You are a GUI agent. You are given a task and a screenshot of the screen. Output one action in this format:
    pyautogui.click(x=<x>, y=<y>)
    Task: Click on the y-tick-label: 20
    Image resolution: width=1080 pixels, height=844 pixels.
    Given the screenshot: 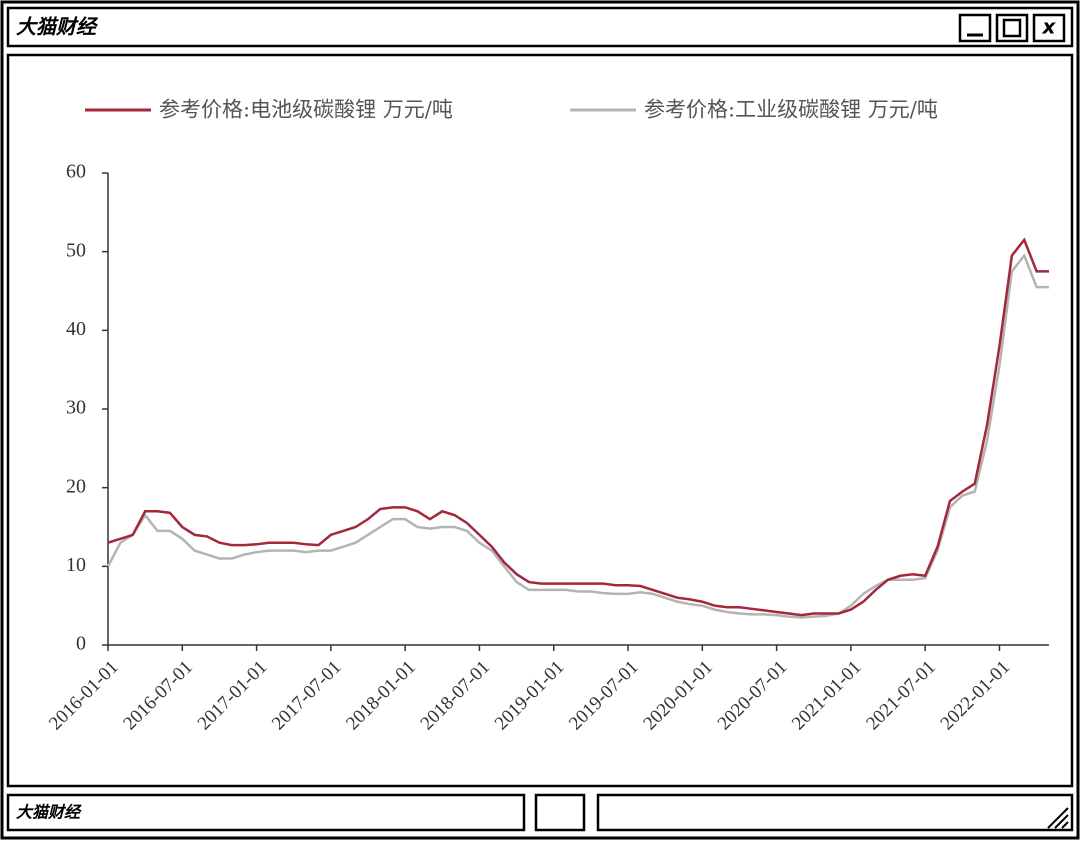 What is the action you would take?
    pyautogui.click(x=76, y=486)
    